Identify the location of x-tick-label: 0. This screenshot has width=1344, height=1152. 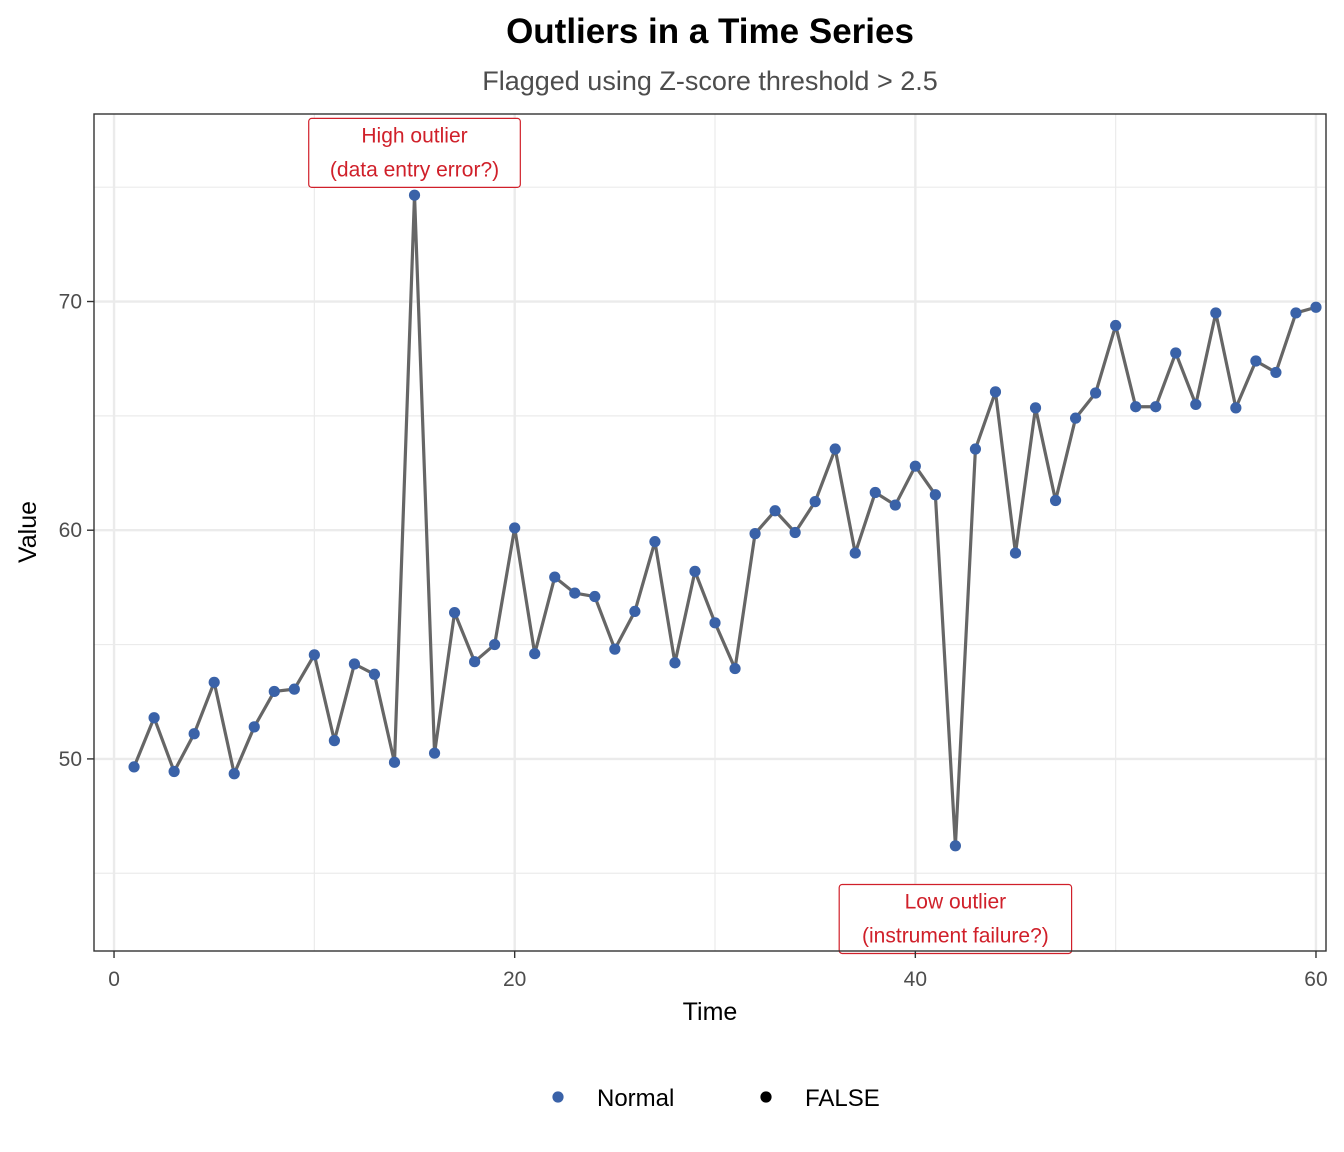
(114, 979).